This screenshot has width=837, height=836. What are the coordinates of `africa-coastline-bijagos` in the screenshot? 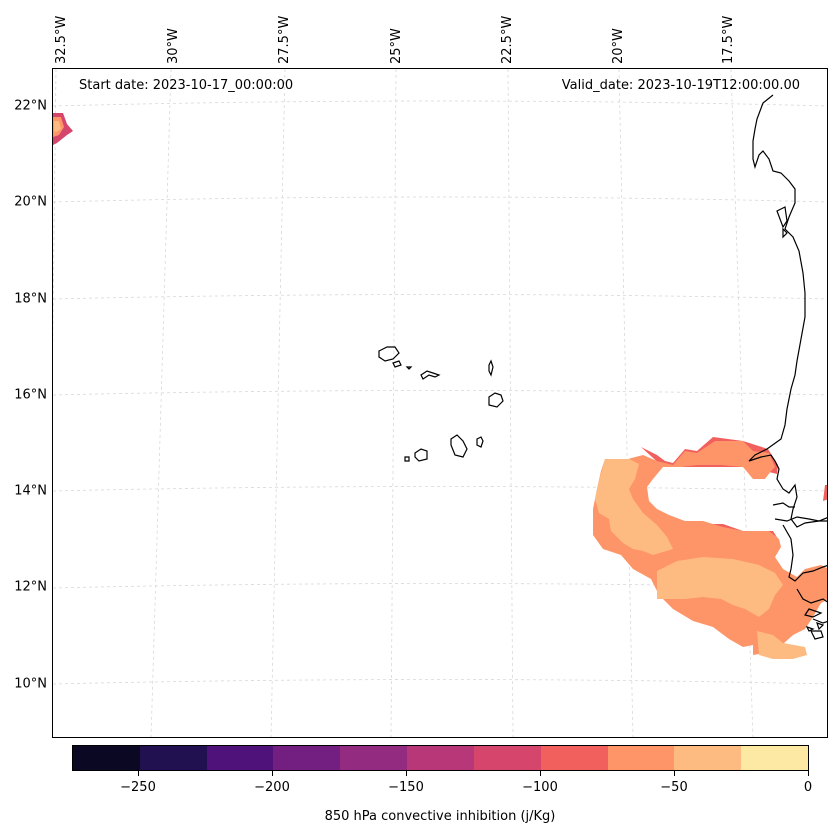 It's located at (813, 613).